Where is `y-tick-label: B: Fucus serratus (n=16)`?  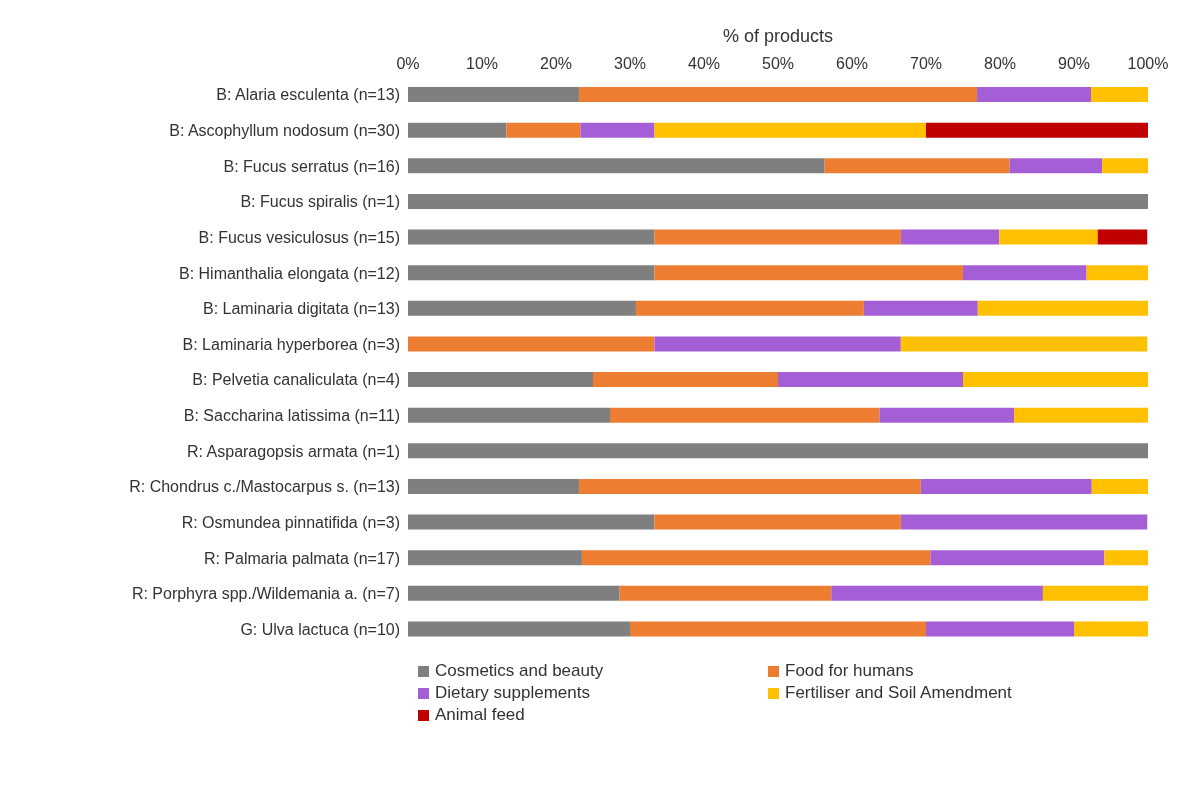
y-tick-label: B: Fucus serratus (n=16) is located at coordinates (311, 166).